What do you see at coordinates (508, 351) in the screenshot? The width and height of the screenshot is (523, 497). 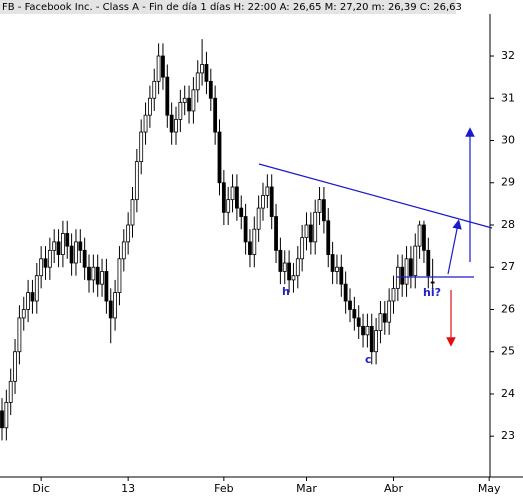 I see `y-tick-label: 25` at bounding box center [508, 351].